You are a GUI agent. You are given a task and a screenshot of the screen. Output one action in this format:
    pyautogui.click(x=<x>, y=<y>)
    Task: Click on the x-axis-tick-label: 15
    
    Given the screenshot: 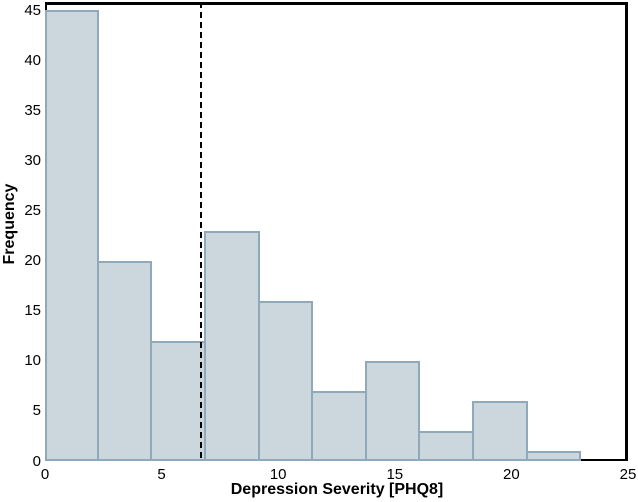 What is the action you would take?
    pyautogui.click(x=395, y=474)
    